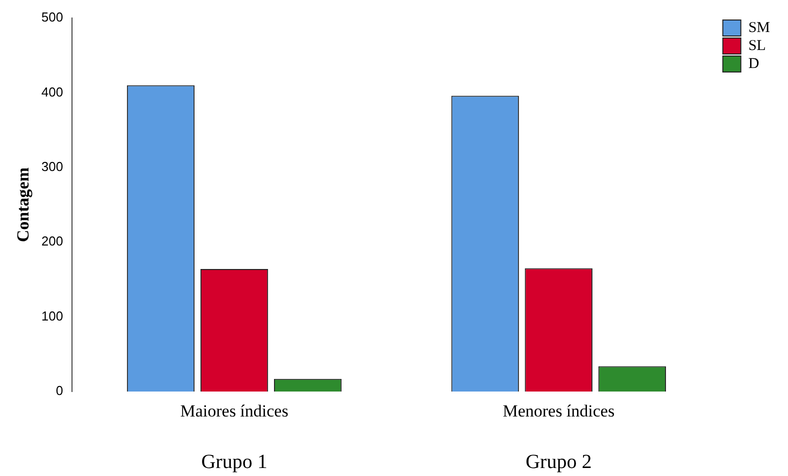  Describe the element at coordinates (759, 28) in the screenshot. I see `legend-label: SM` at that location.